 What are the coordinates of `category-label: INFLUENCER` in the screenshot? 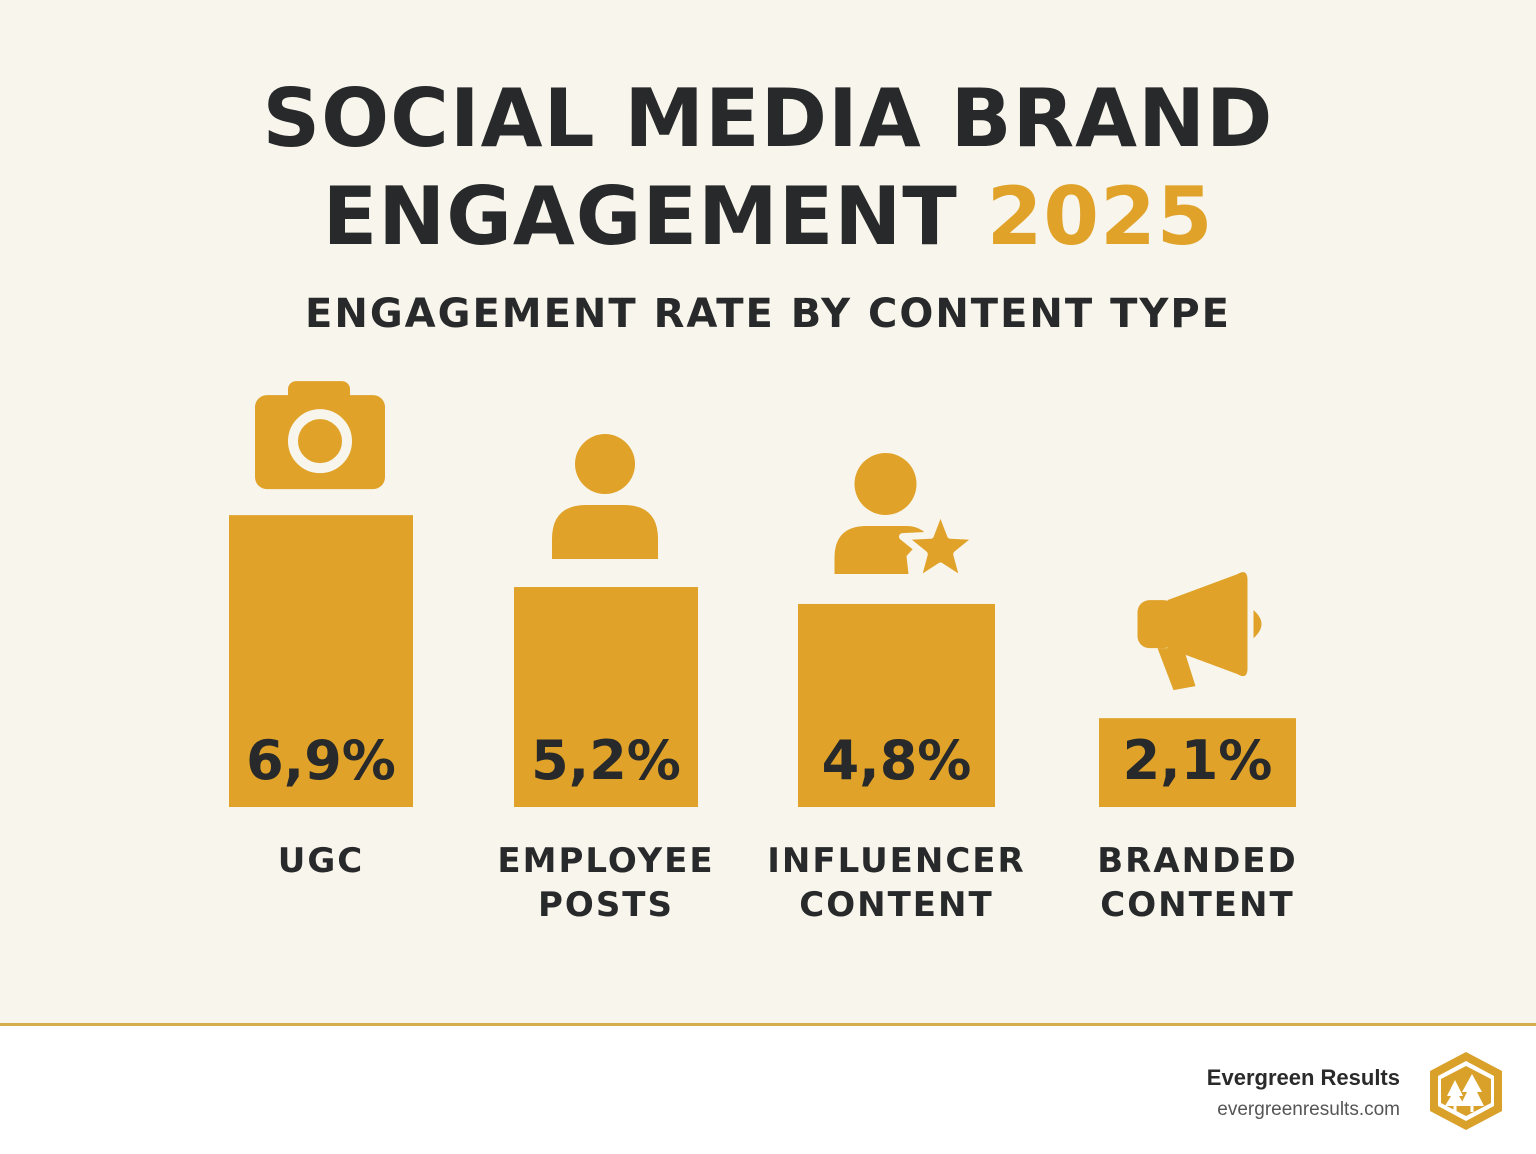 It's located at (896, 861).